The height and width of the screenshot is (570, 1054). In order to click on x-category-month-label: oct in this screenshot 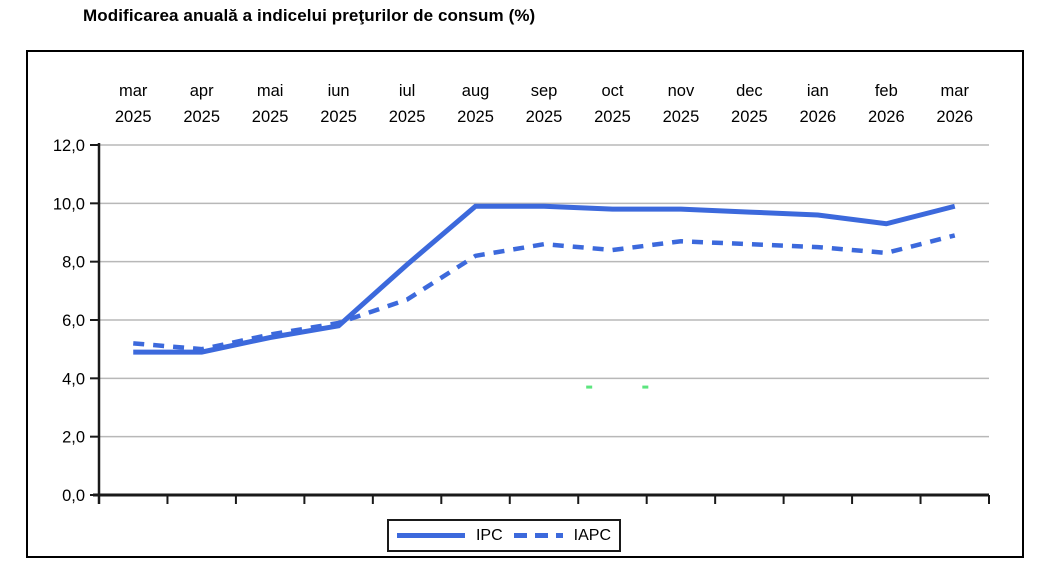, I will do `click(612, 91)`.